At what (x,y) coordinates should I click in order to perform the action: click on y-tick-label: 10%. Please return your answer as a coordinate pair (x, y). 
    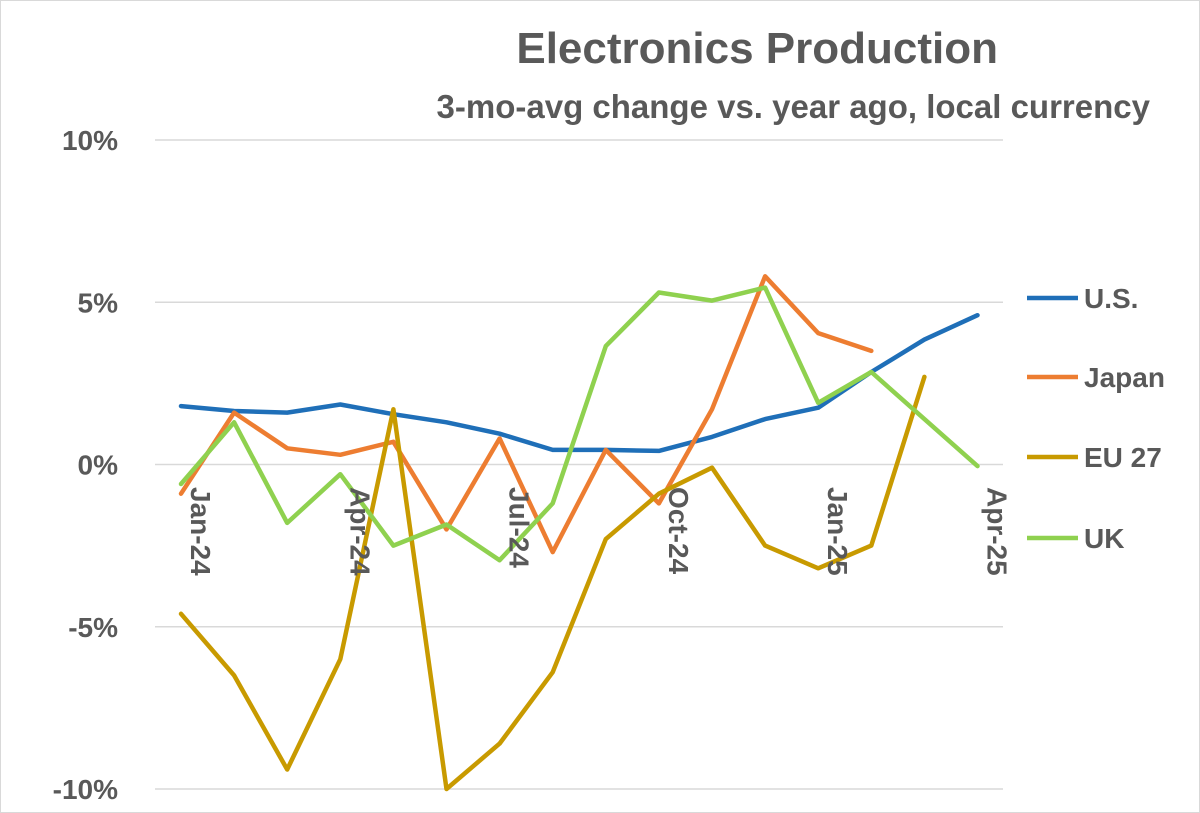
    Looking at the image, I should click on (90, 140).